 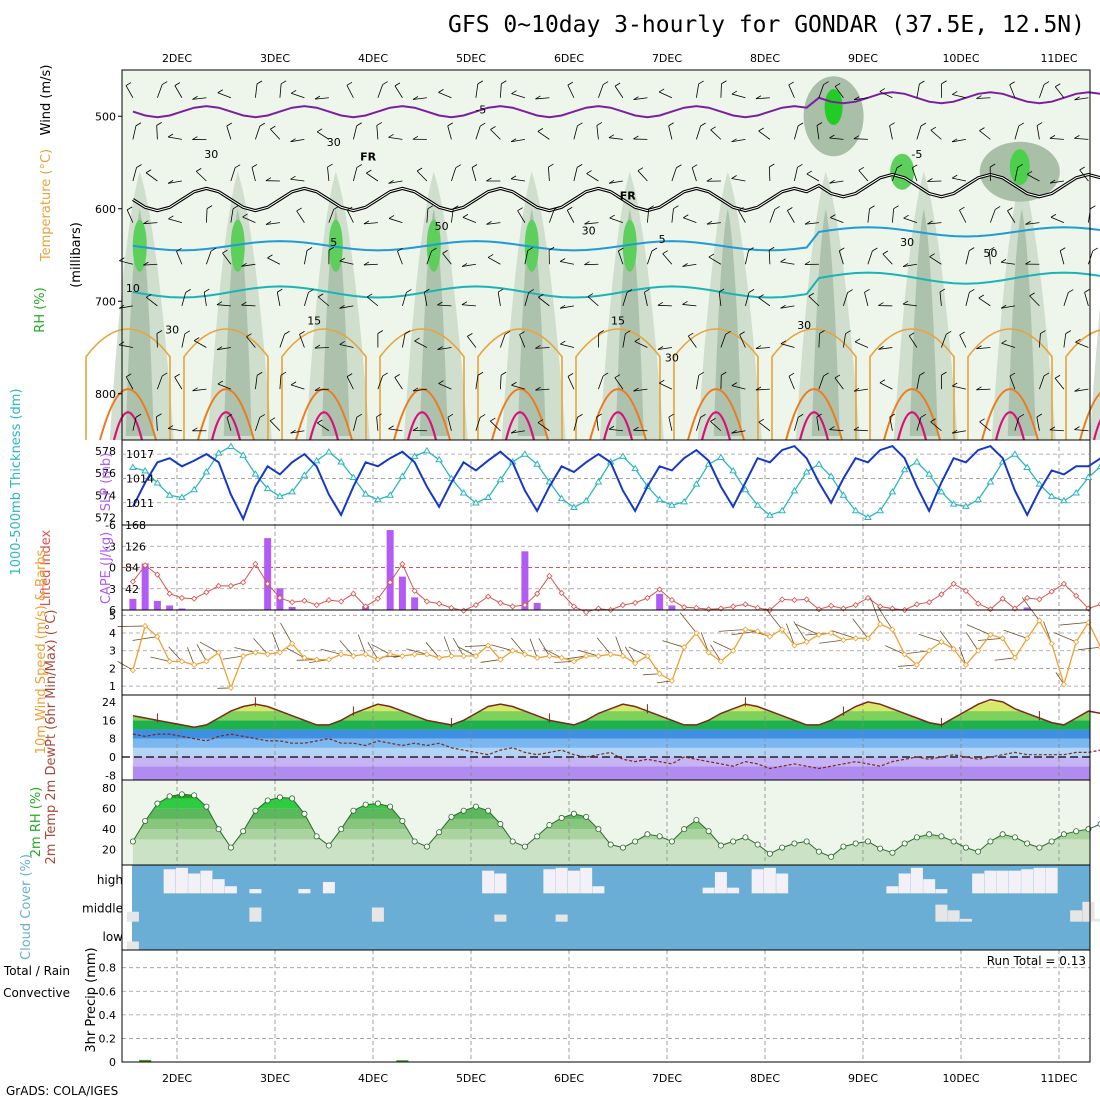 I want to click on wind-speed-line, so click(x=616, y=654).